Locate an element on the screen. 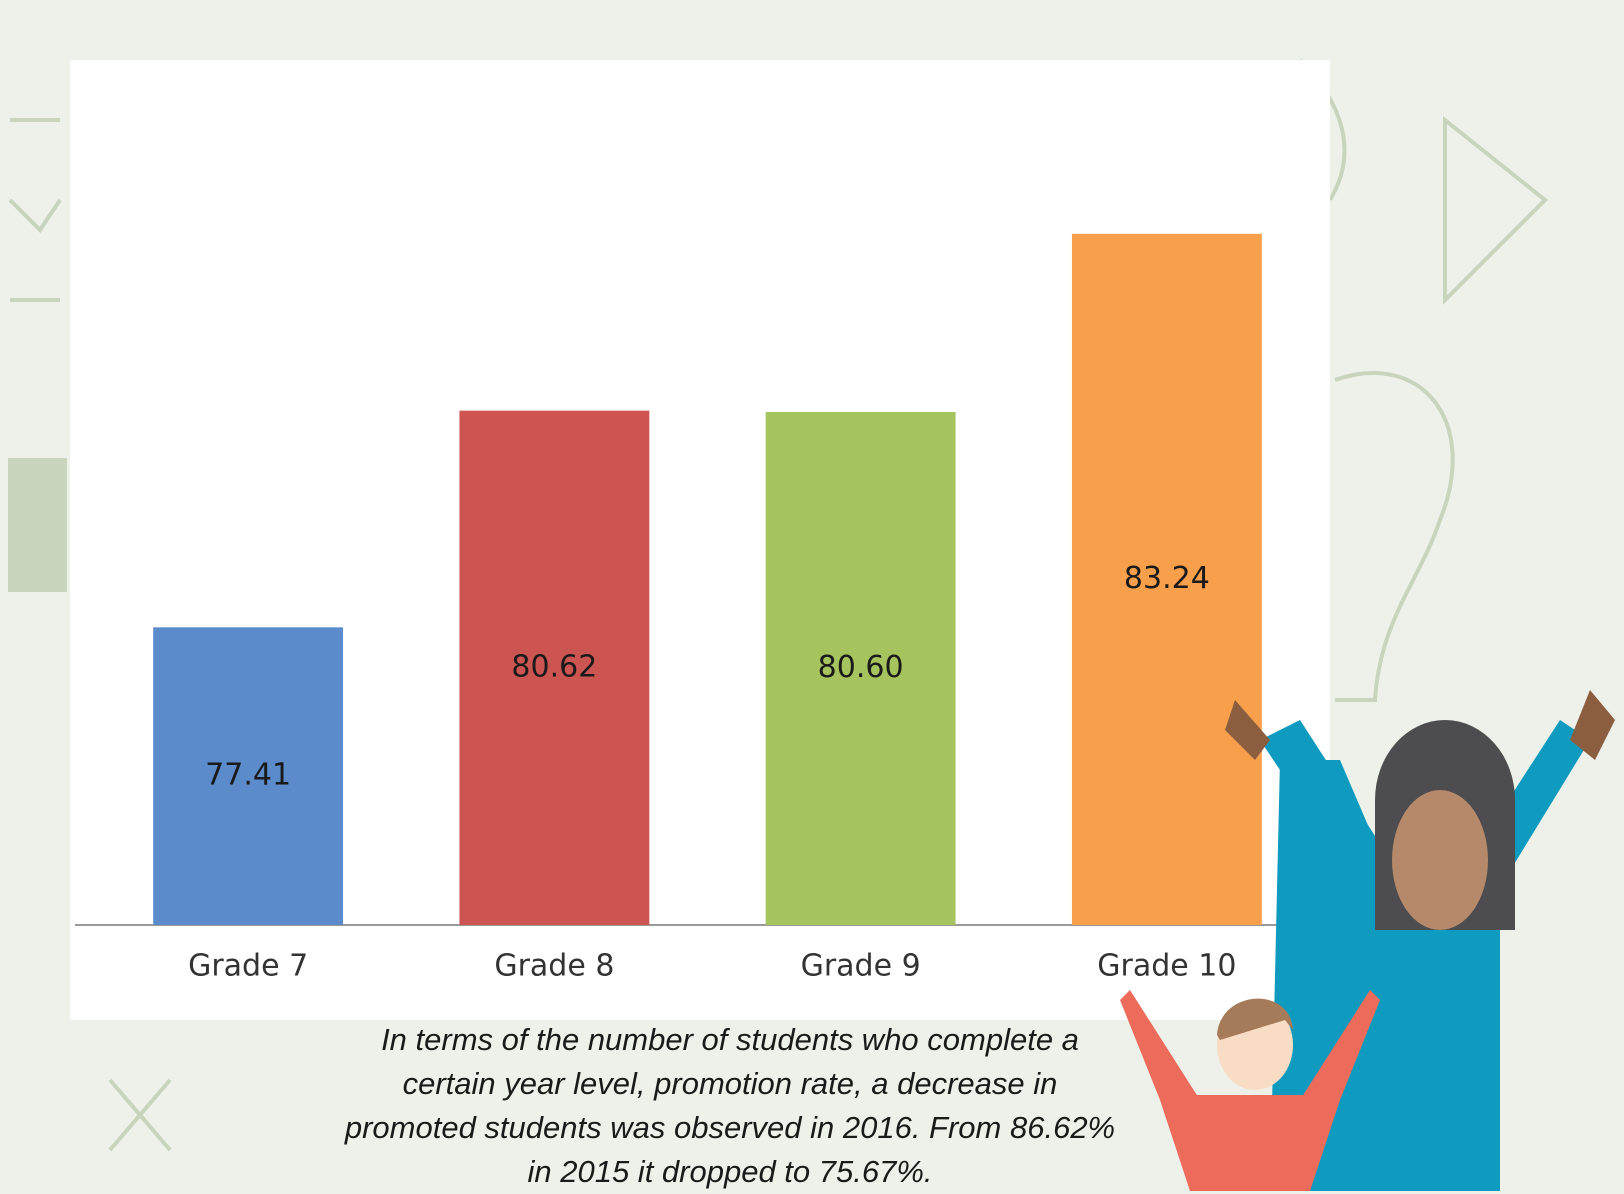 The width and height of the screenshot is (1624, 1194). x-tick-label: Grade 9 is located at coordinates (861, 966).